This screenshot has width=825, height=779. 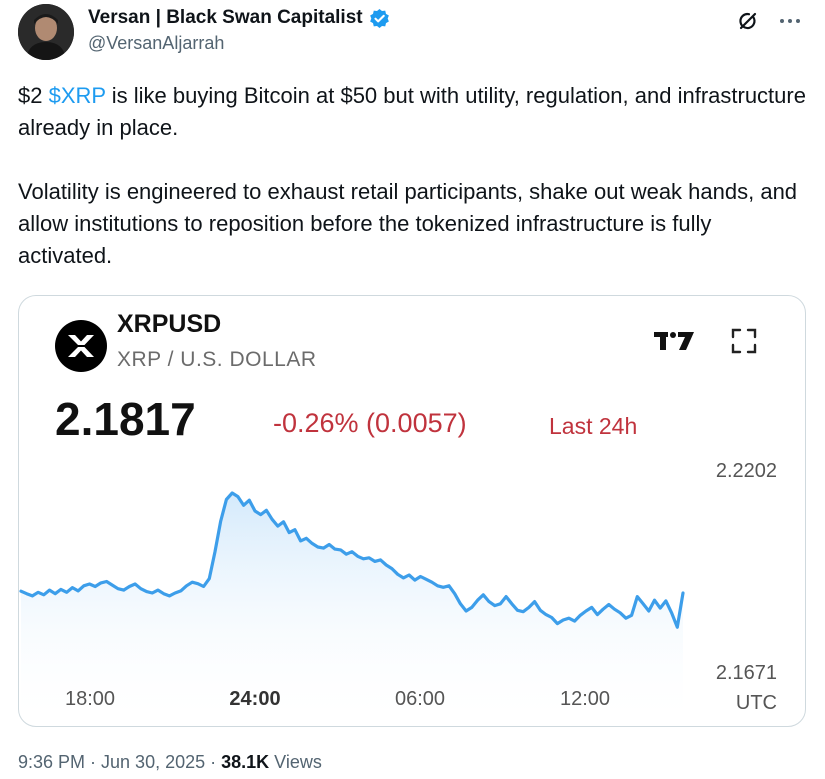 What do you see at coordinates (675, 343) in the screenshot?
I see `tradingview-logo-icon` at bounding box center [675, 343].